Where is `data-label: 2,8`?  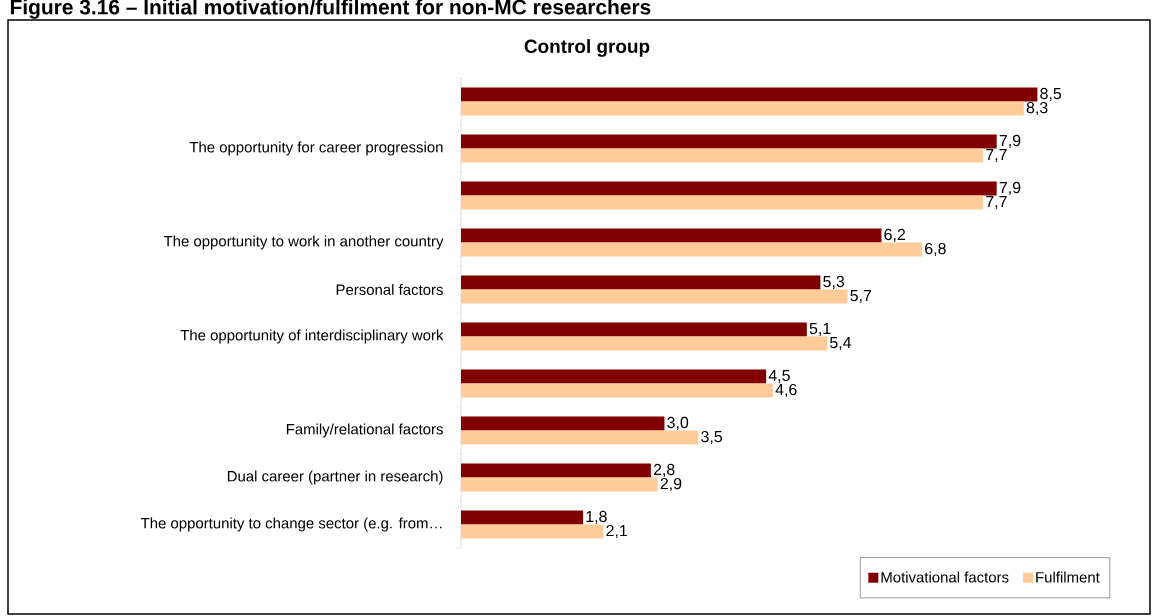 data-label: 2,8 is located at coordinates (664, 470).